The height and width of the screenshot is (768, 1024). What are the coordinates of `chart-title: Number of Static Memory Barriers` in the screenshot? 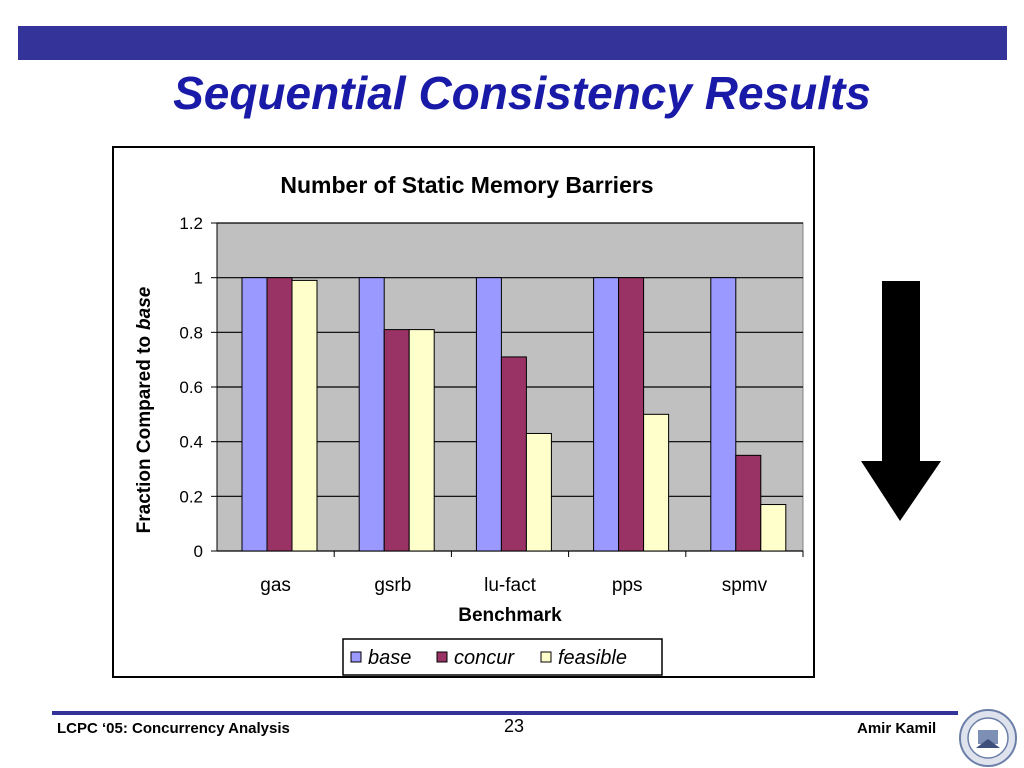 It's located at (466, 185).